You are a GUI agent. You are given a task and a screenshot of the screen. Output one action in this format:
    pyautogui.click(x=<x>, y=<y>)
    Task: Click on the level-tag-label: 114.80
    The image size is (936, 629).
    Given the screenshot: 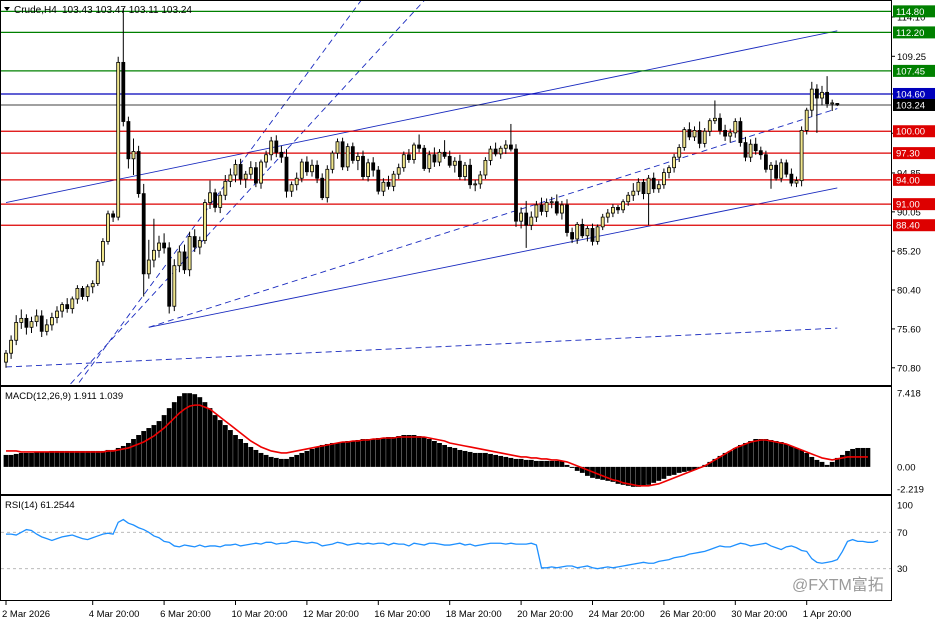 What is the action you would take?
    pyautogui.click(x=910, y=12)
    